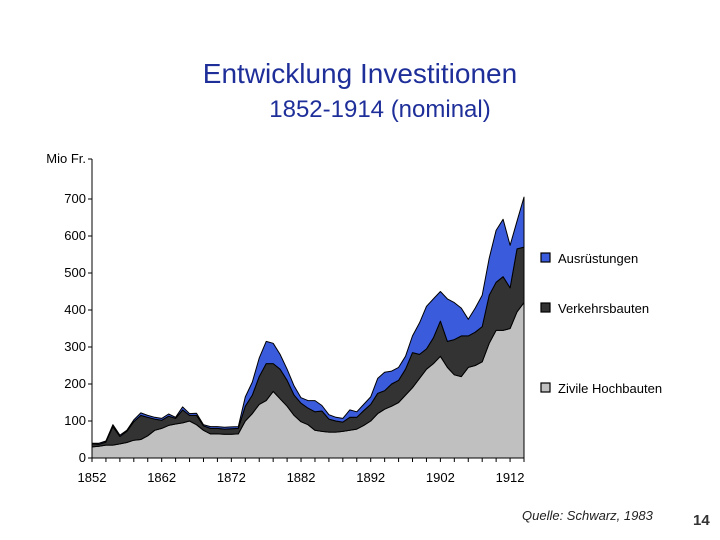  What do you see at coordinates (75, 420) in the screenshot?
I see `y-tick-label: 100` at bounding box center [75, 420].